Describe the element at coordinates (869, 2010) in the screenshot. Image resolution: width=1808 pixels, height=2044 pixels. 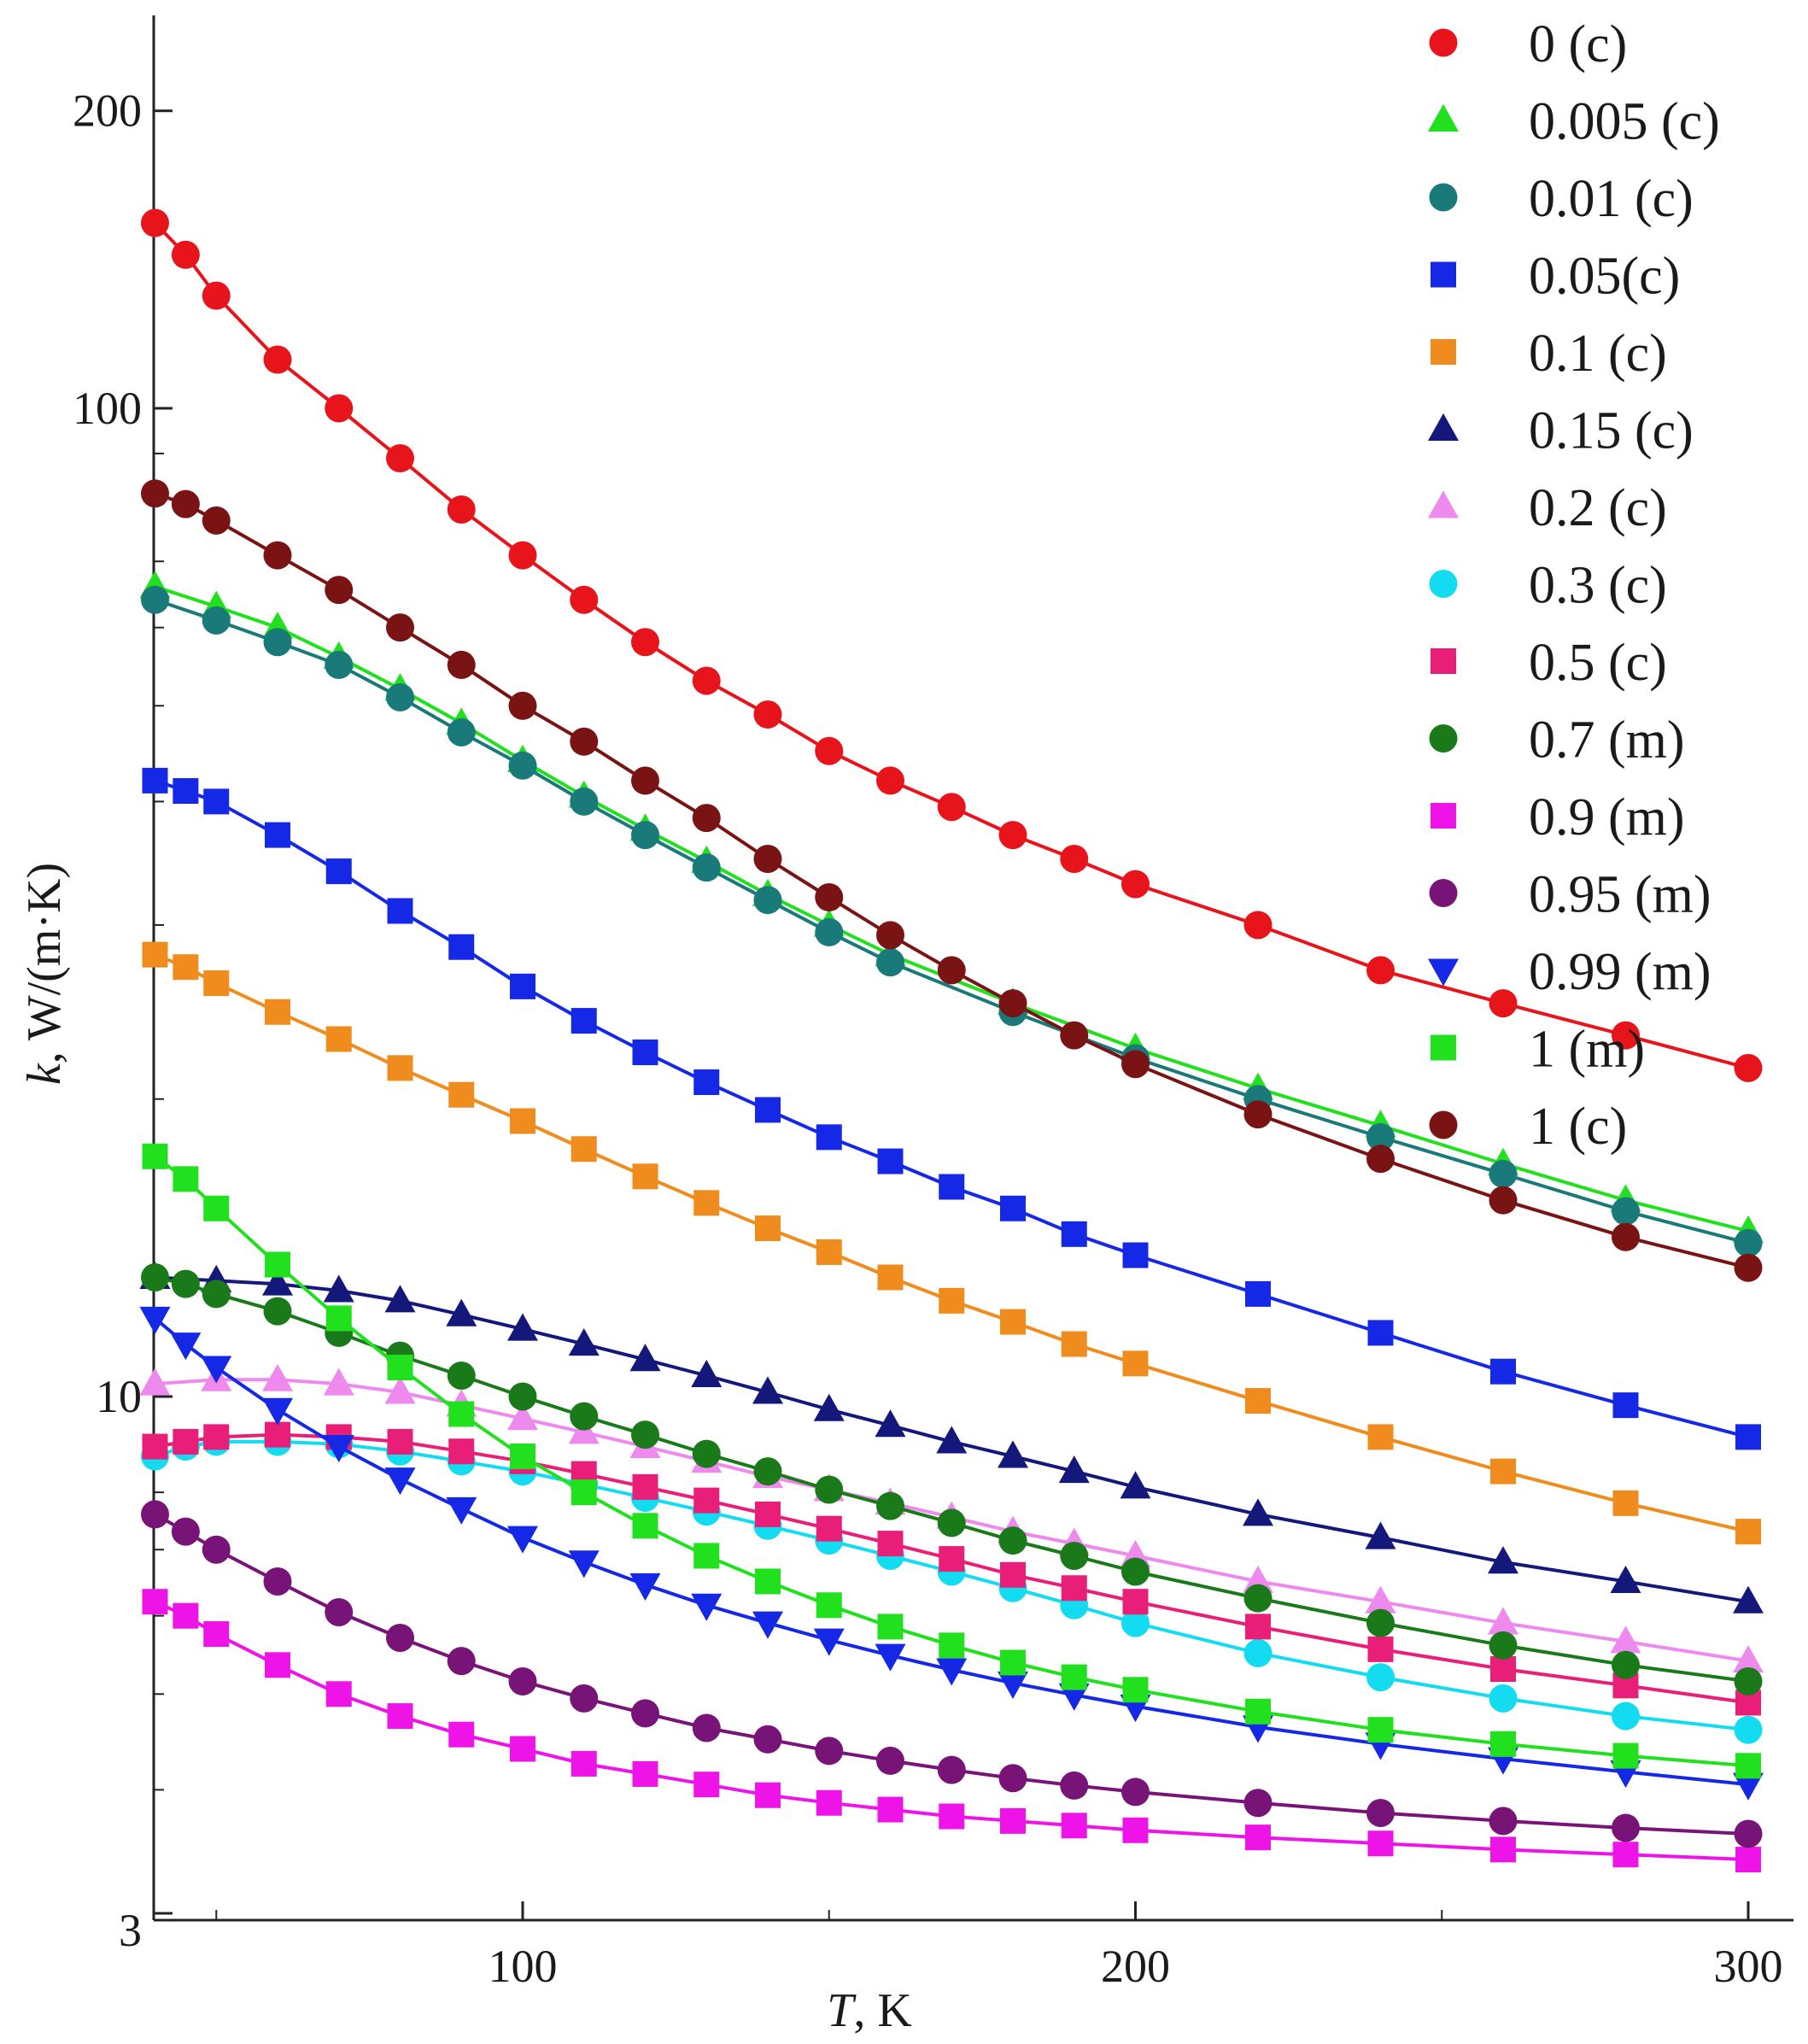
I see `x-axis-title: T, K` at that location.